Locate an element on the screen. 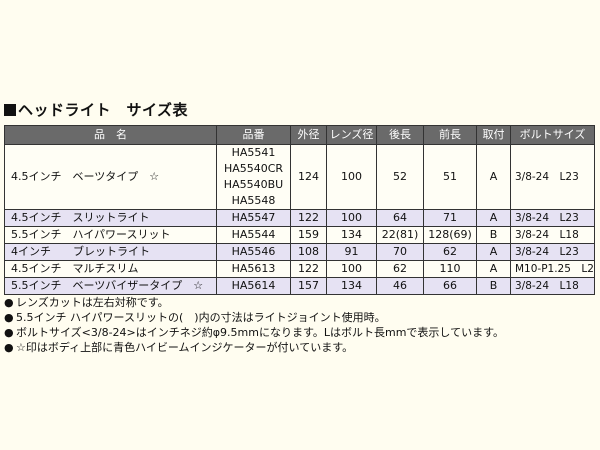 The width and height of the screenshot is (600, 450). front-length: 51 is located at coordinates (450, 177).